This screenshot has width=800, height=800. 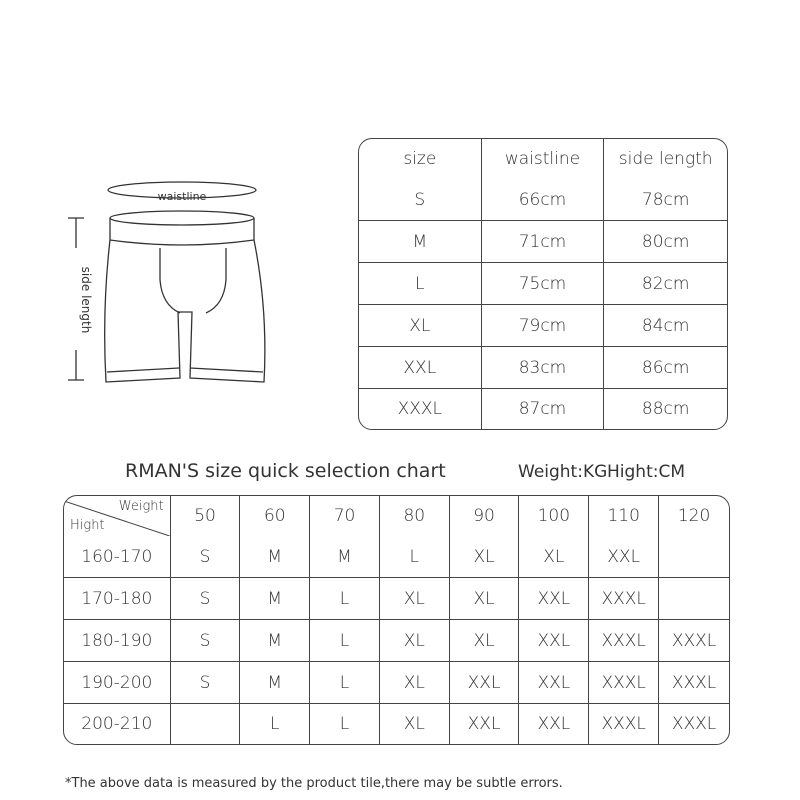 What do you see at coordinates (117, 683) in the screenshot?
I see `height-range: 190-200` at bounding box center [117, 683].